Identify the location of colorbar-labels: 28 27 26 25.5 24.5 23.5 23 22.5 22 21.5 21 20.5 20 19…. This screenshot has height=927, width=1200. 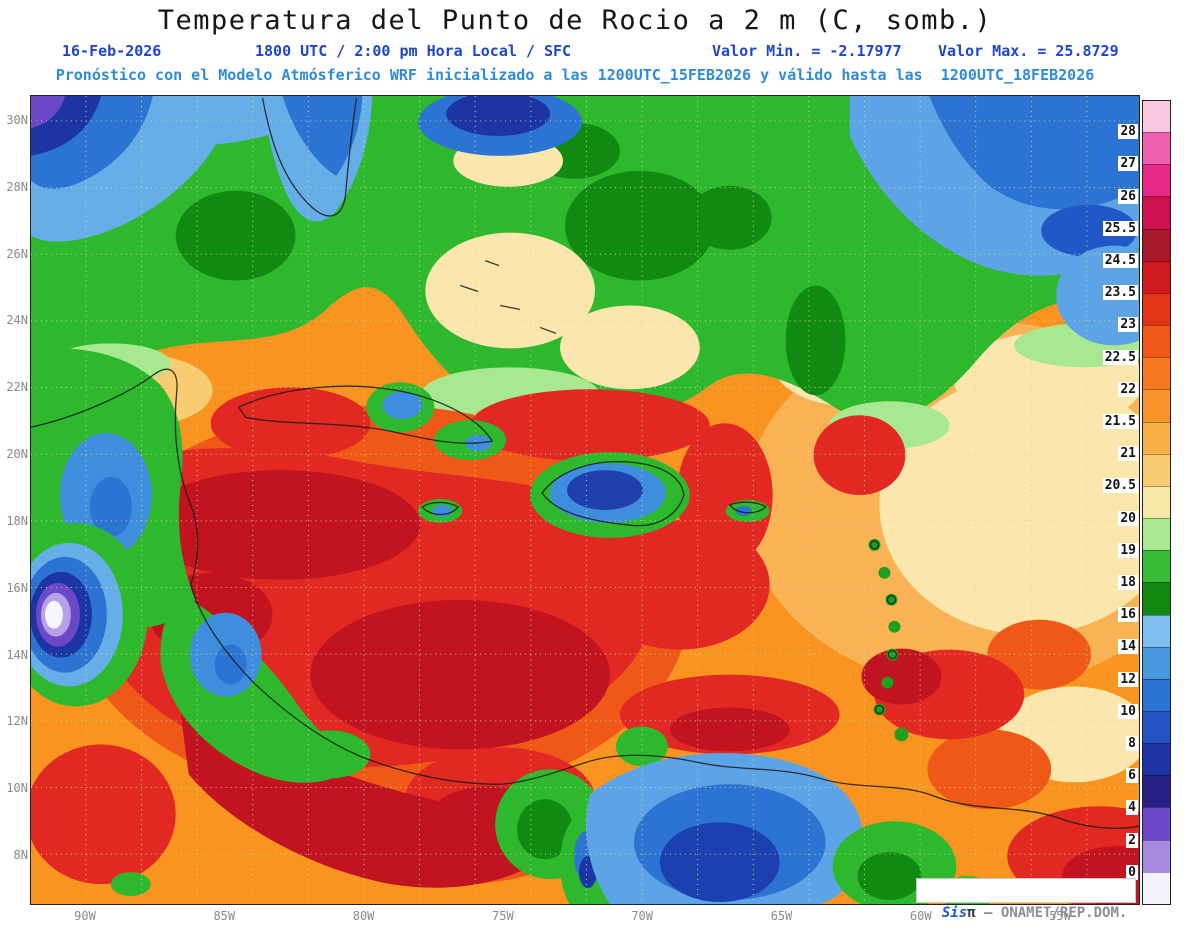
(1112, 502).